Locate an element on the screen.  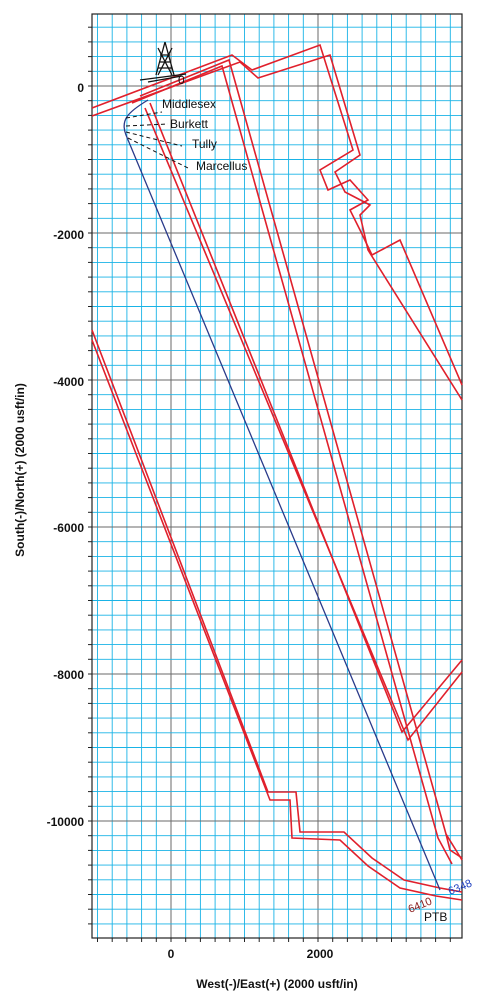
formation-label-middlesex: Middlesex is located at coordinates (189, 104).